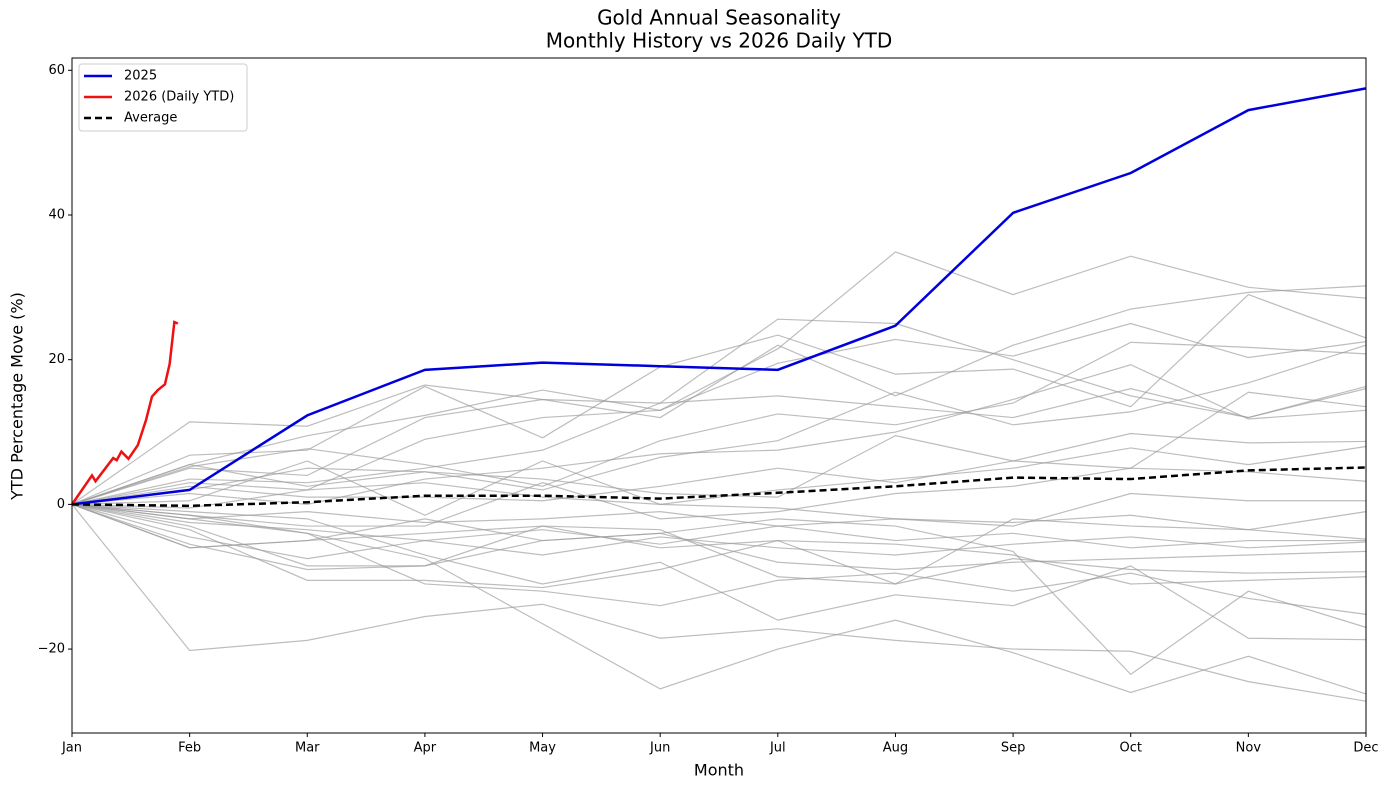  Describe the element at coordinates (179, 97) in the screenshot. I see `legend-label: 2026 (Daily YTD)` at that location.